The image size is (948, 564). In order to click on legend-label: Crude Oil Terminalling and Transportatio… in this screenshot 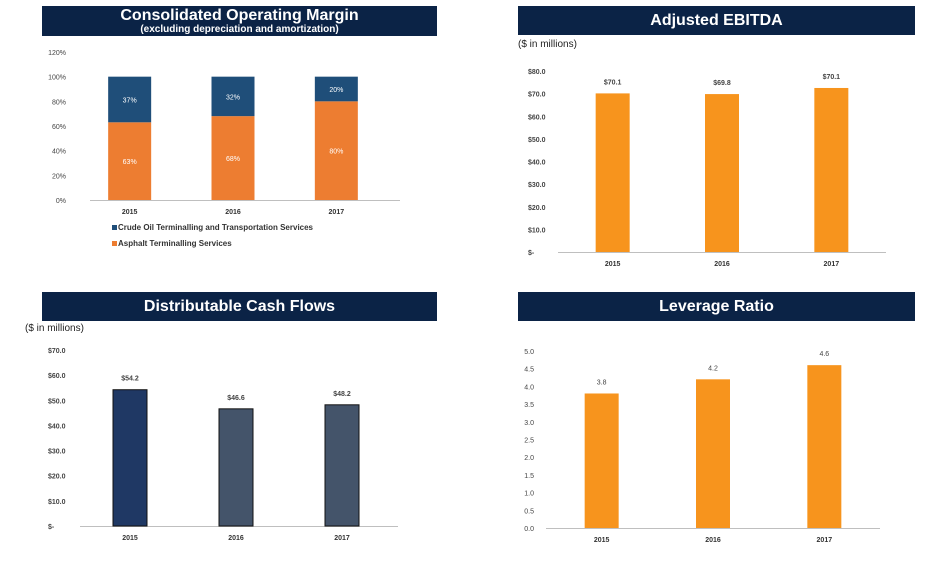, I will do `click(216, 227)`.